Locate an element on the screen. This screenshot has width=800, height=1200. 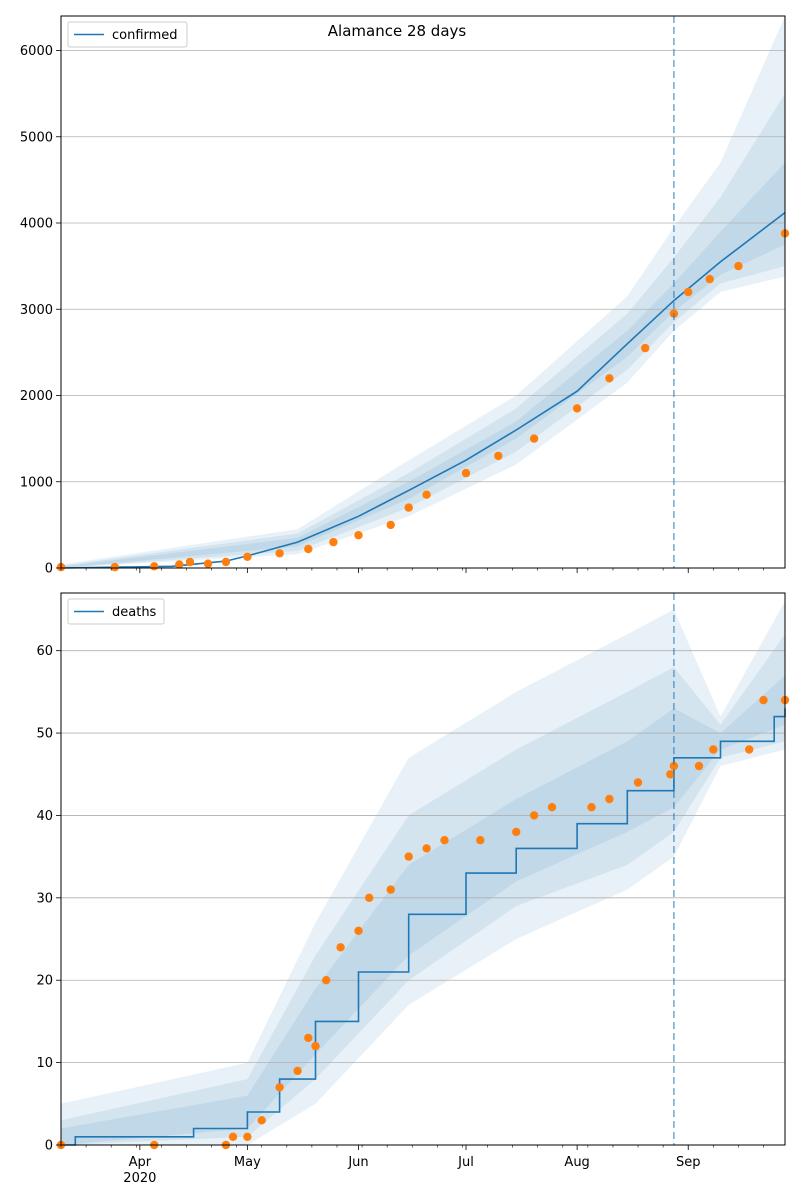
confirmed-y-tick-label: 3000 is located at coordinates (36, 310).